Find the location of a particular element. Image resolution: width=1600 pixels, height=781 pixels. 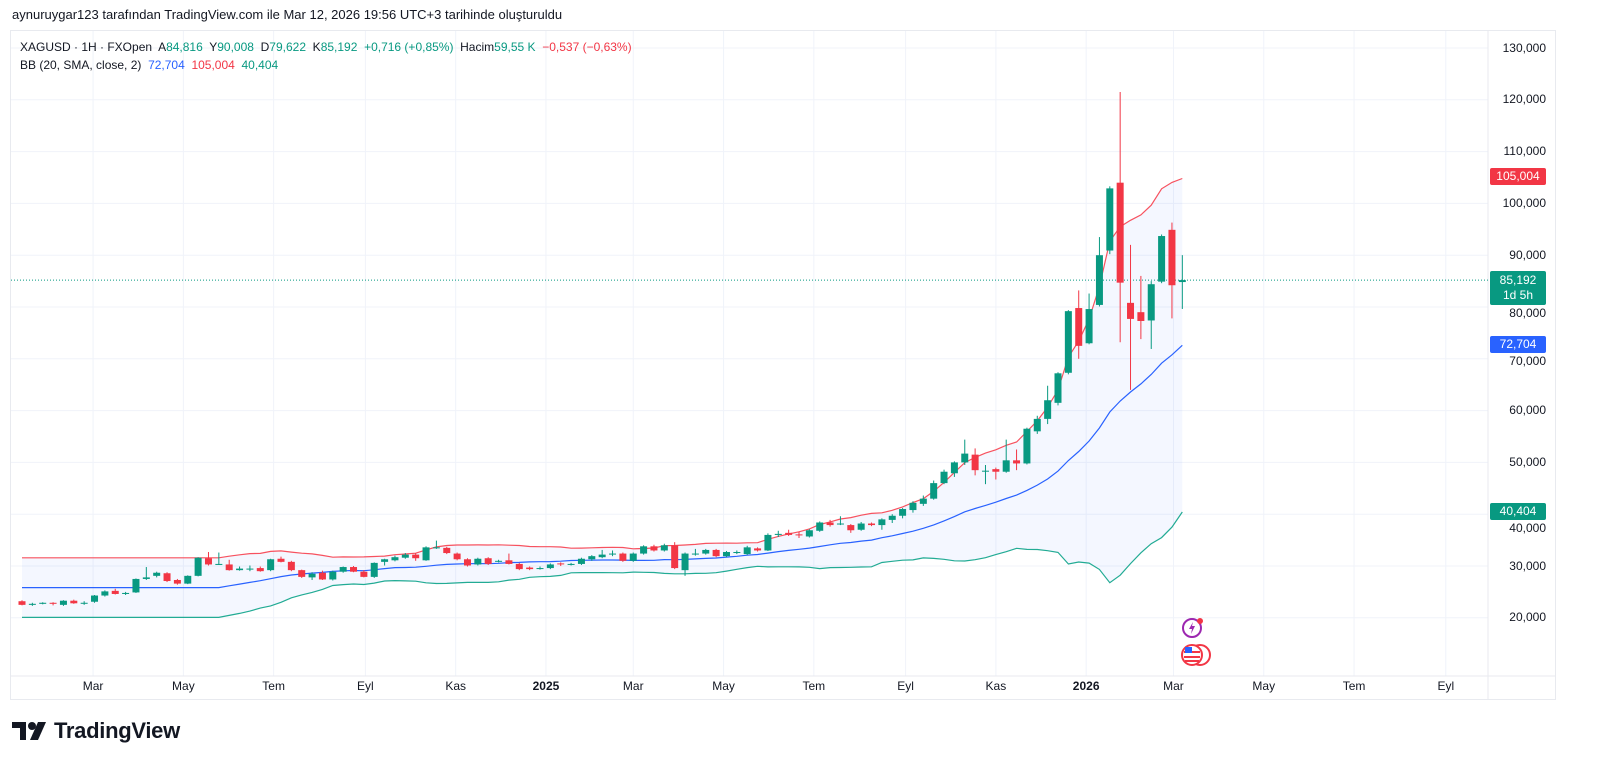

open-value: 84,816 is located at coordinates (184, 47).